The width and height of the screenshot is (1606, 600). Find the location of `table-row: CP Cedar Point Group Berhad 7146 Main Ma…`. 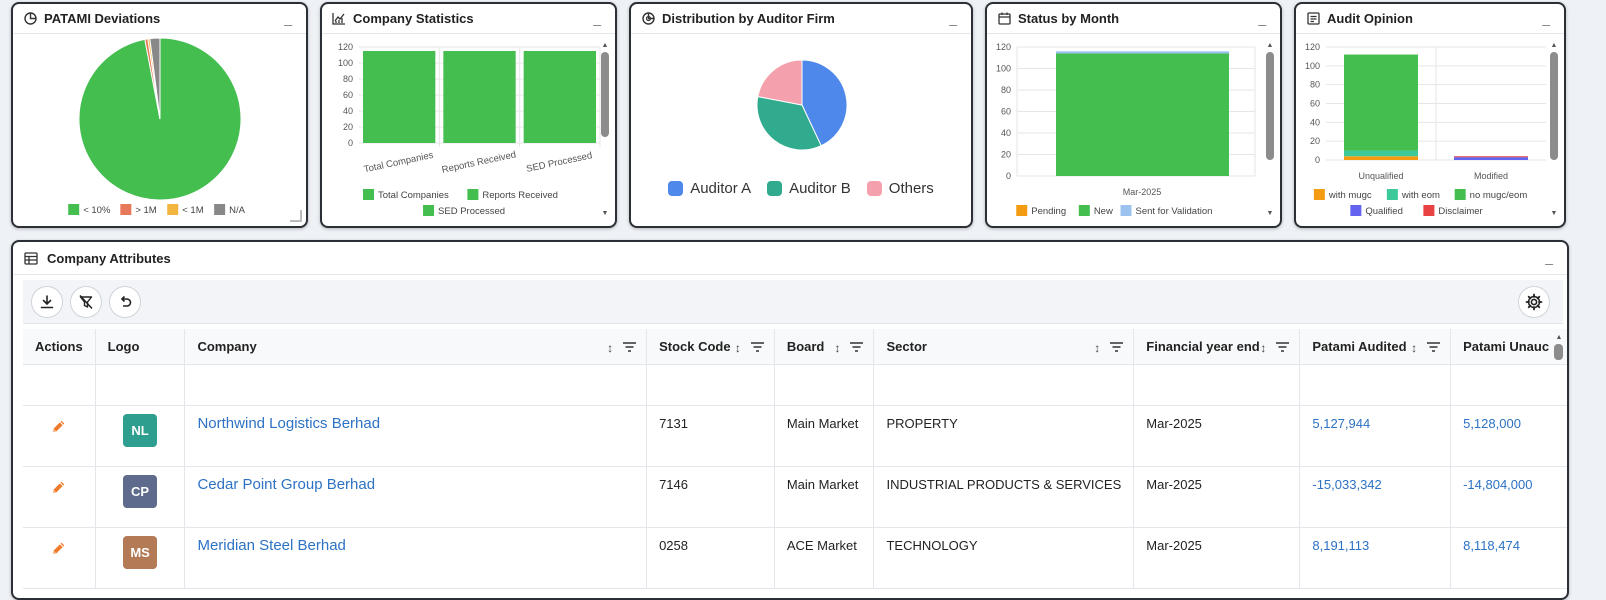

table-row: CP Cedar Point Group Berhad 7146 Main Ma… is located at coordinates (795, 497).